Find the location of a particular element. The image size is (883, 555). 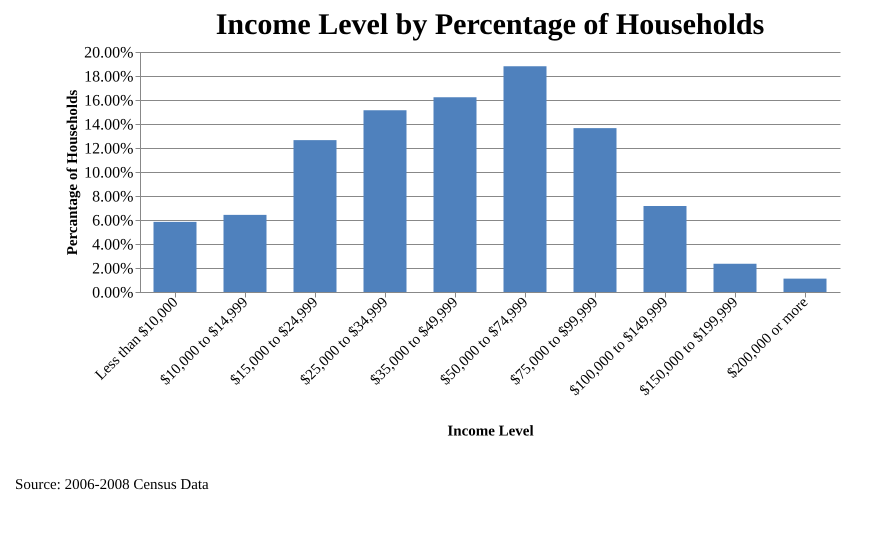

y-tick-label: 12.00% is located at coordinates (109, 149).